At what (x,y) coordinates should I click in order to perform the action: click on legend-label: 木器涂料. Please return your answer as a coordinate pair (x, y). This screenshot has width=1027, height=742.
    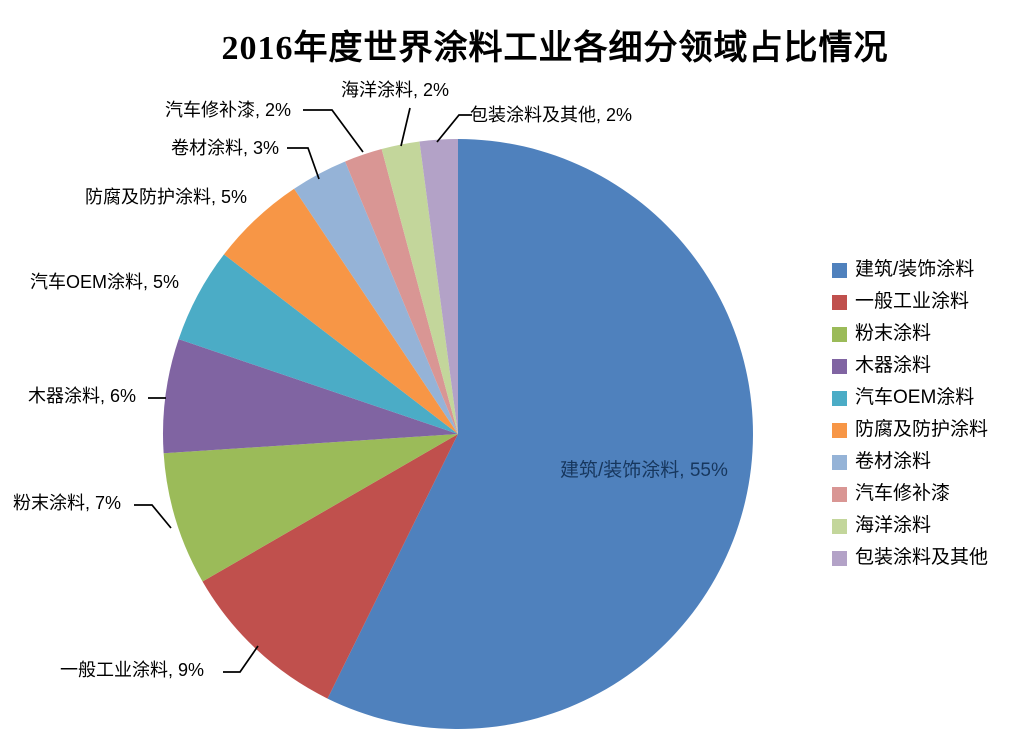
    Looking at the image, I should click on (893, 365).